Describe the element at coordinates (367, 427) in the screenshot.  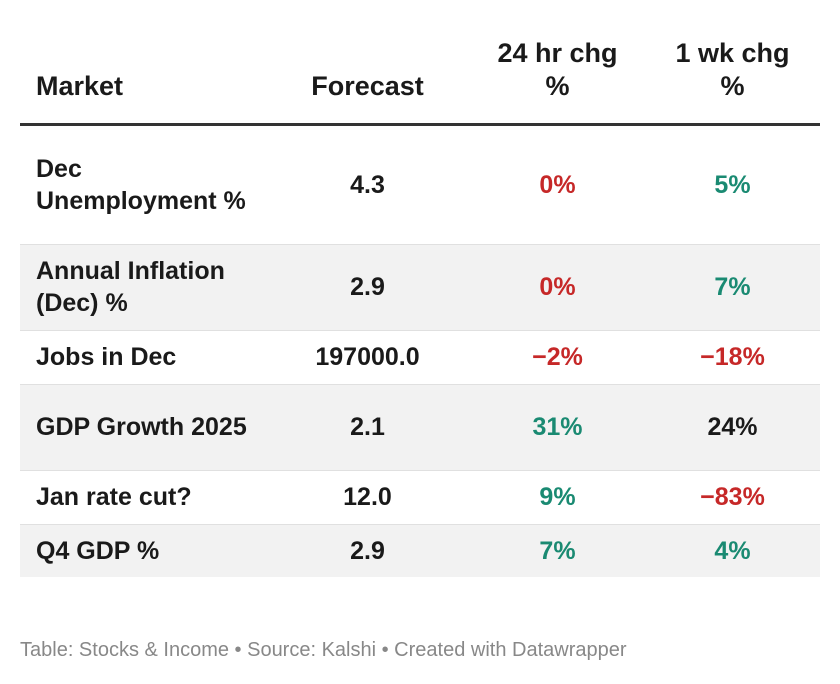
I see `forecast-cell: 2.1` at that location.